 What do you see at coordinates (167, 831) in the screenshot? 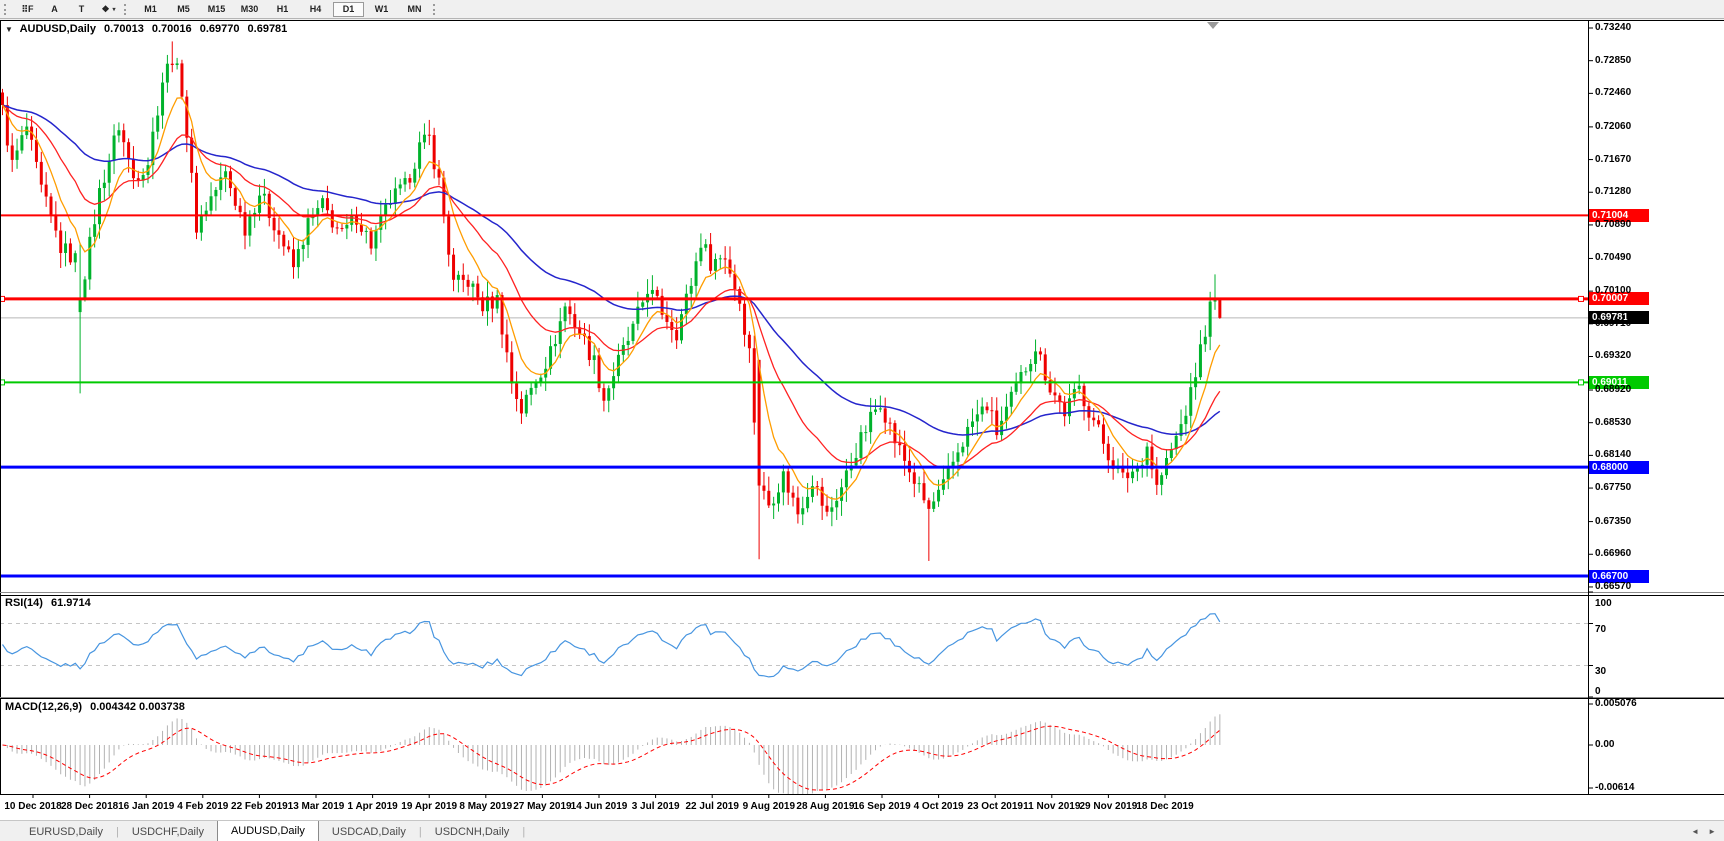
I see `tab-usdchf: USDCHF,Daily` at bounding box center [167, 831].